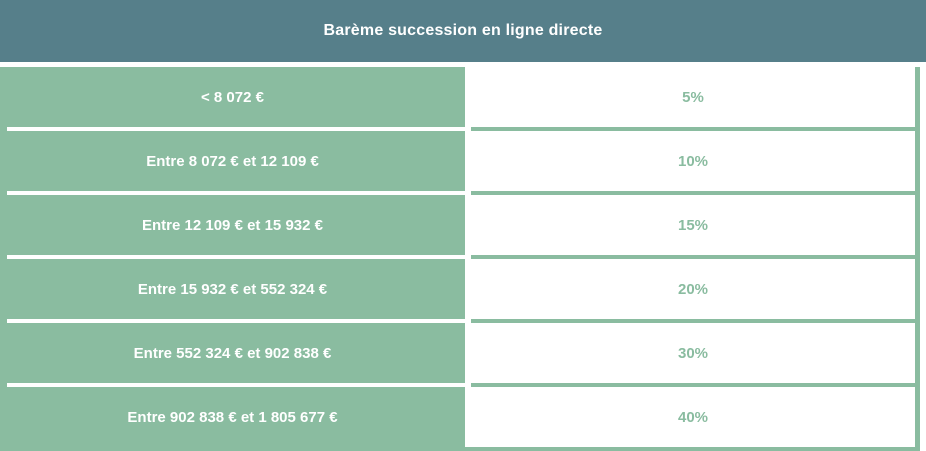 The height and width of the screenshot is (451, 926). I want to click on table-row: < 8 072 € 5%, so click(463, 99).